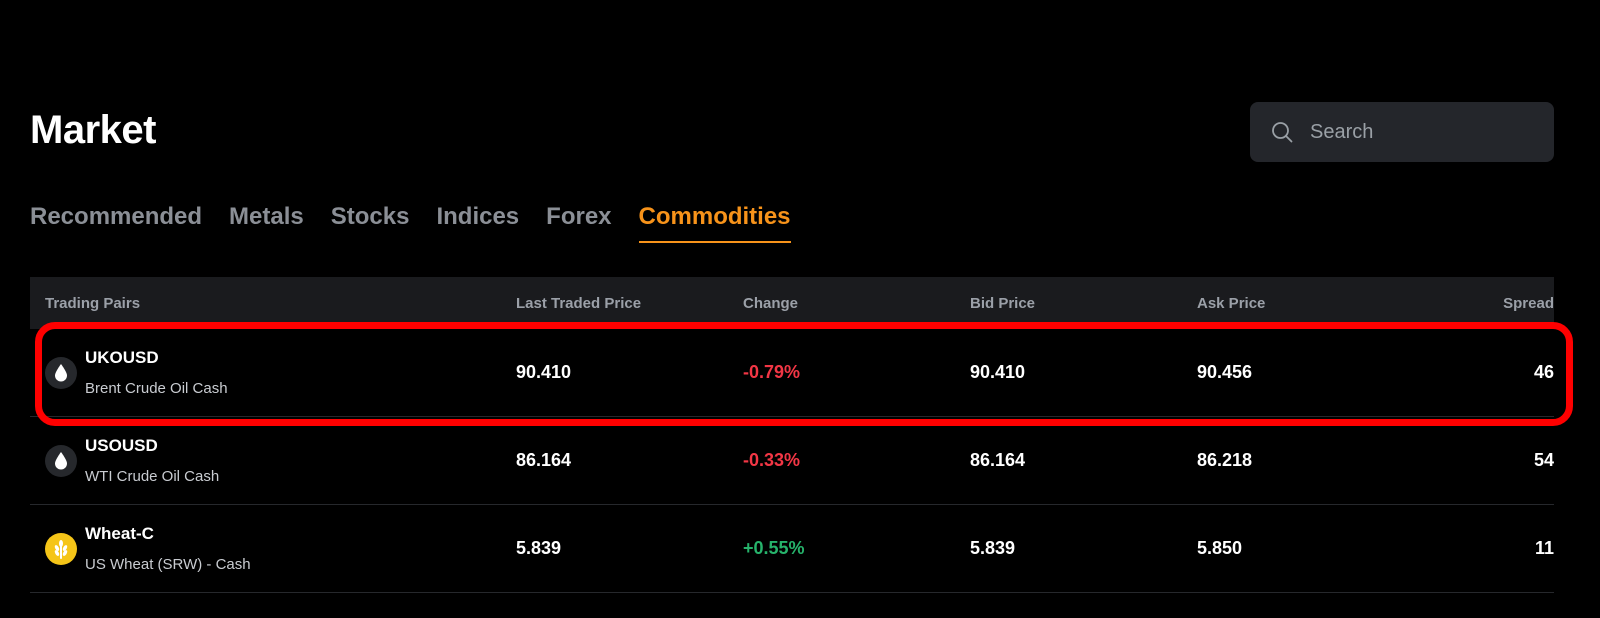 The width and height of the screenshot is (1600, 618). Describe the element at coordinates (993, 548) in the screenshot. I see `bid-price: 5.839` at that location.